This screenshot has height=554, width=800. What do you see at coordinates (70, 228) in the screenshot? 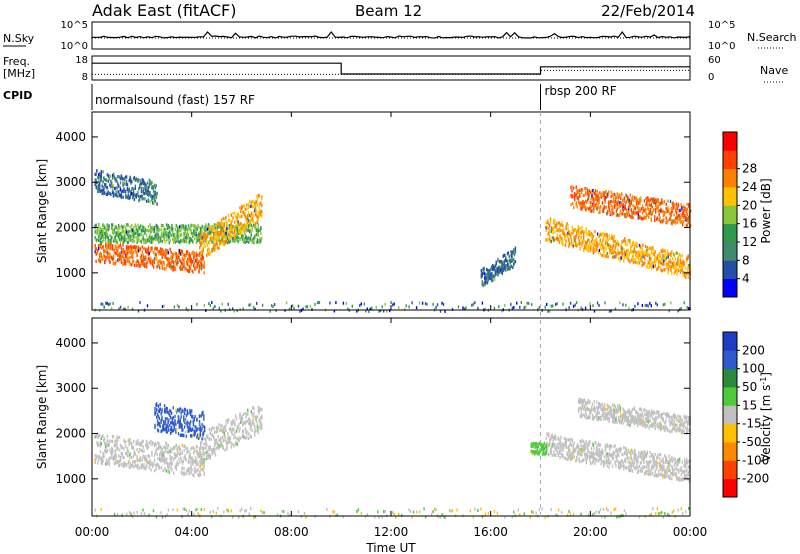
I see `y-tick-label: 2000` at bounding box center [70, 228].